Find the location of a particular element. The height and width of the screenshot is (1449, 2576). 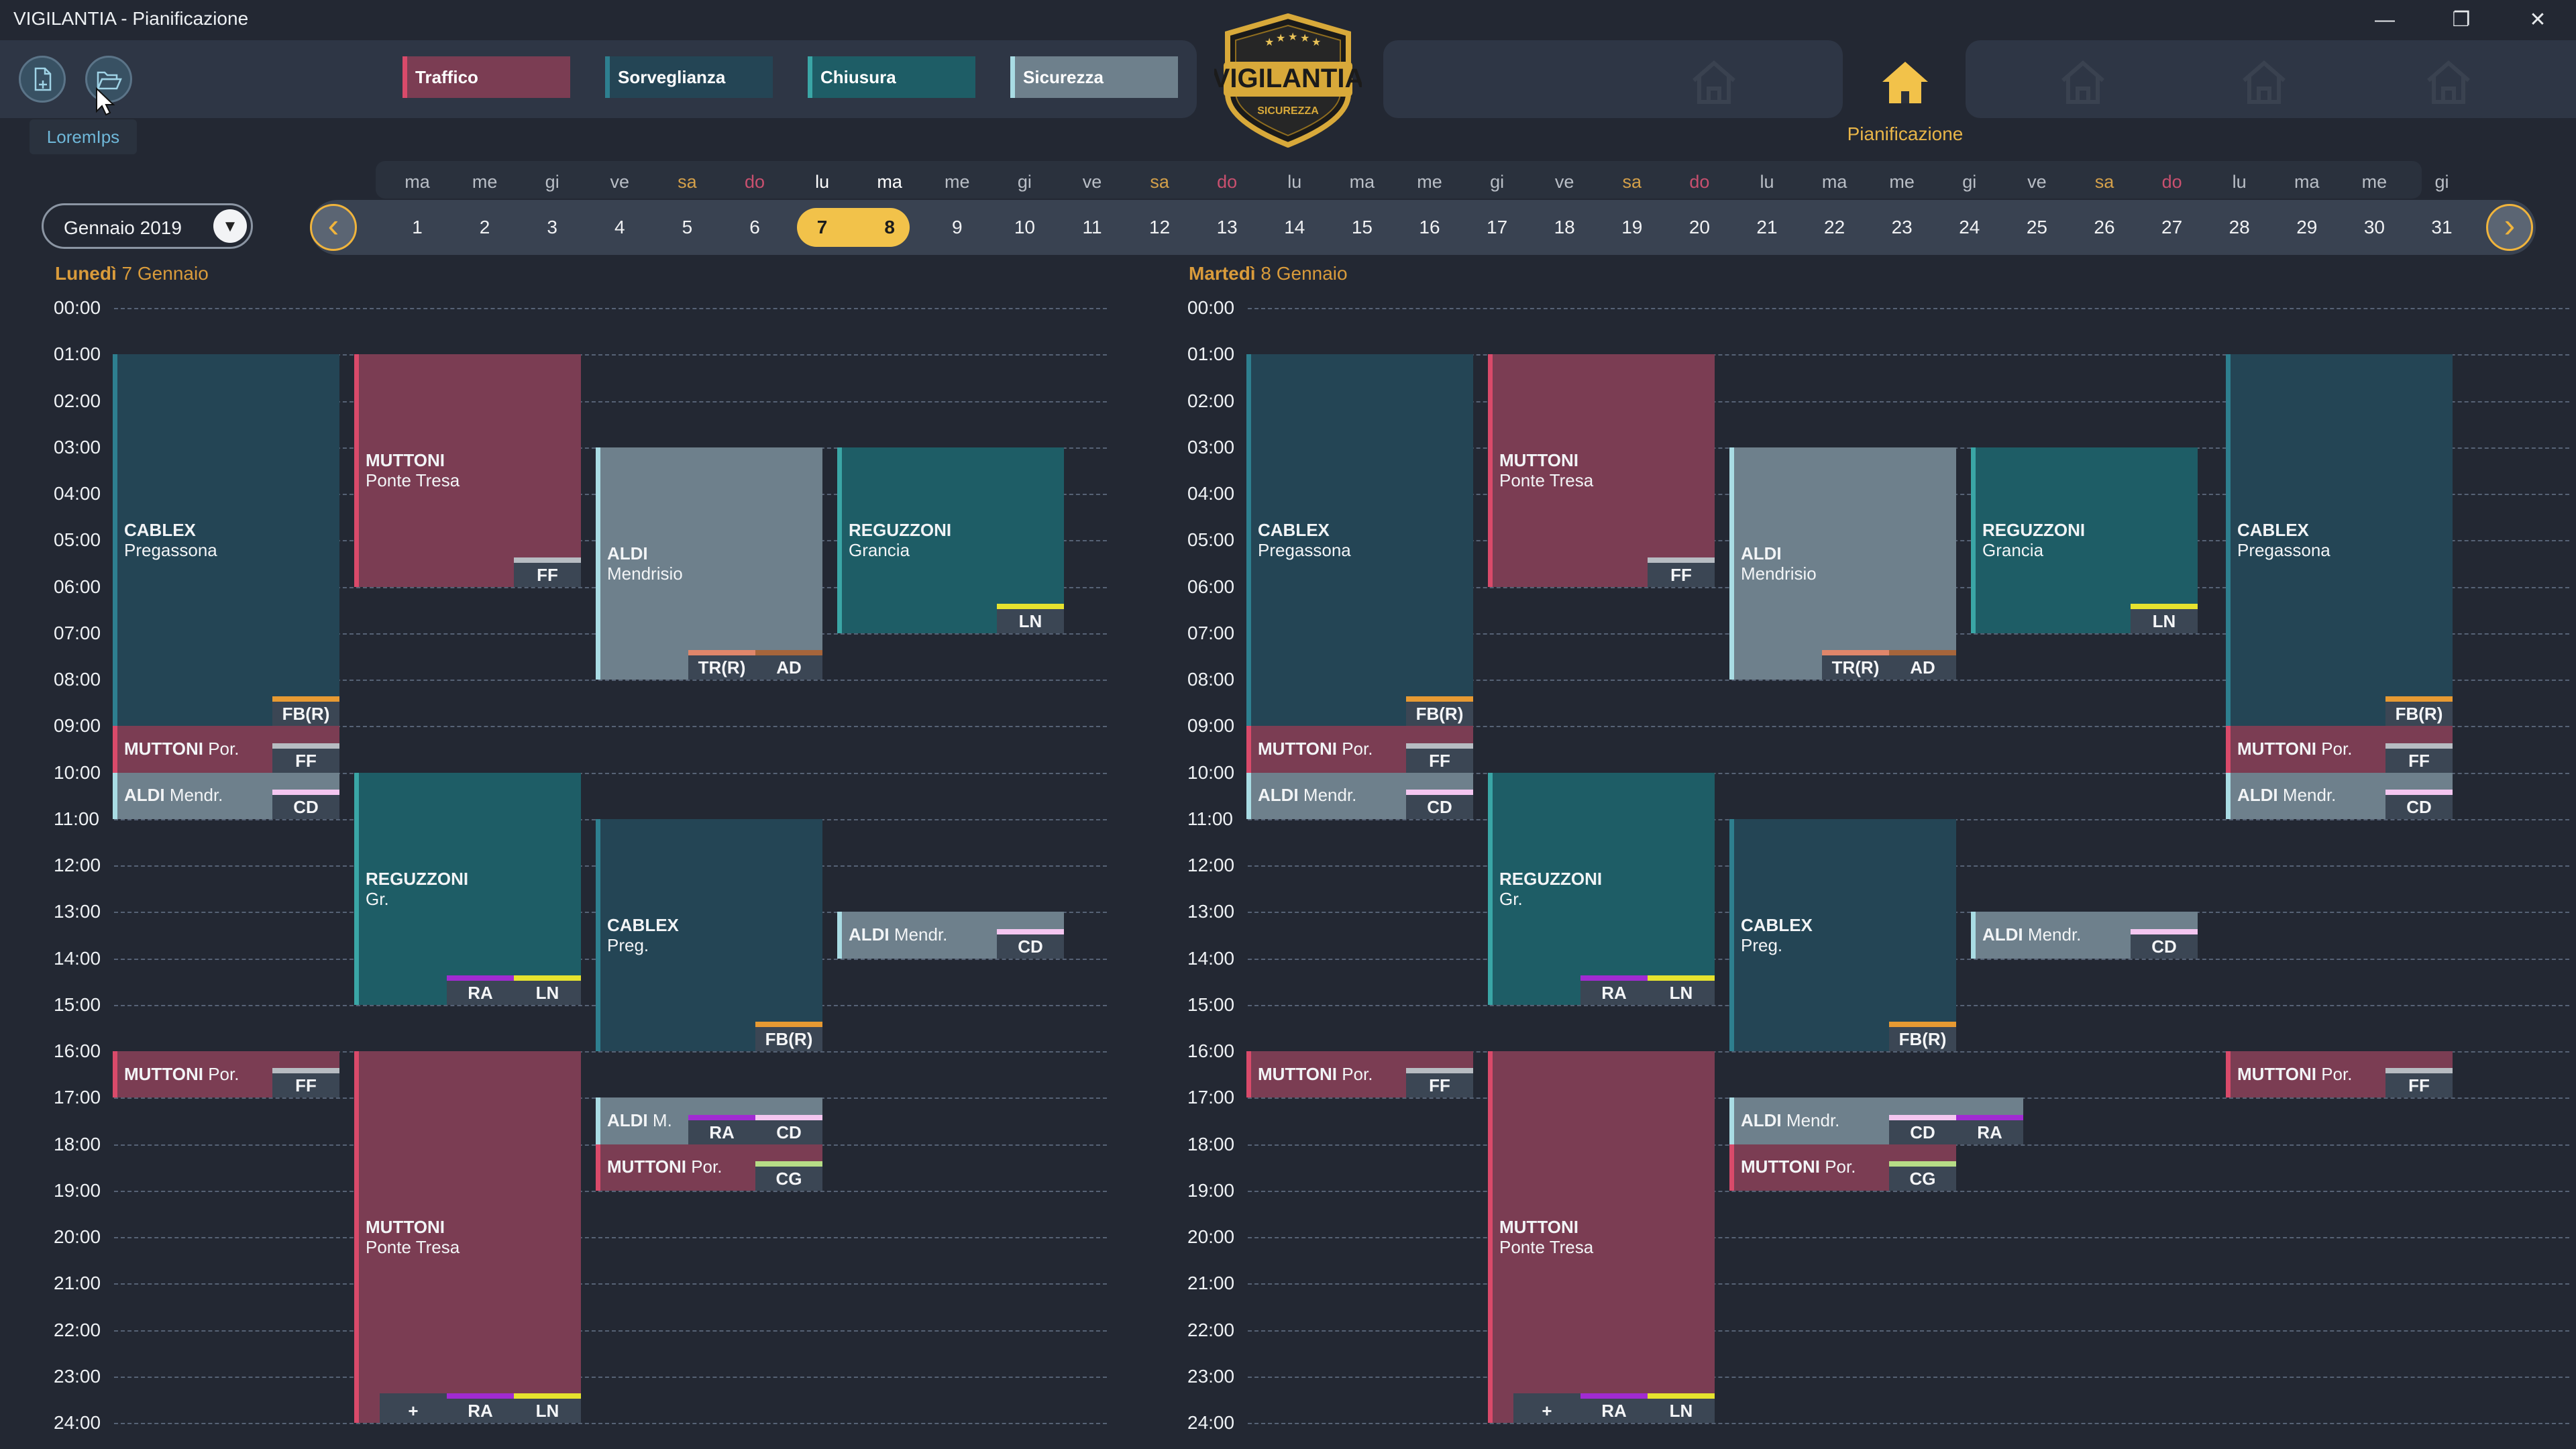

date-cell: 17 is located at coordinates (1497, 227).